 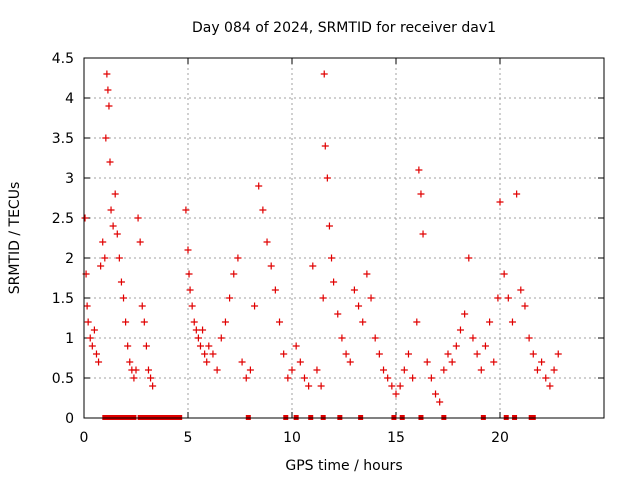 I want to click on y-tick-label: 4, so click(x=69, y=99).